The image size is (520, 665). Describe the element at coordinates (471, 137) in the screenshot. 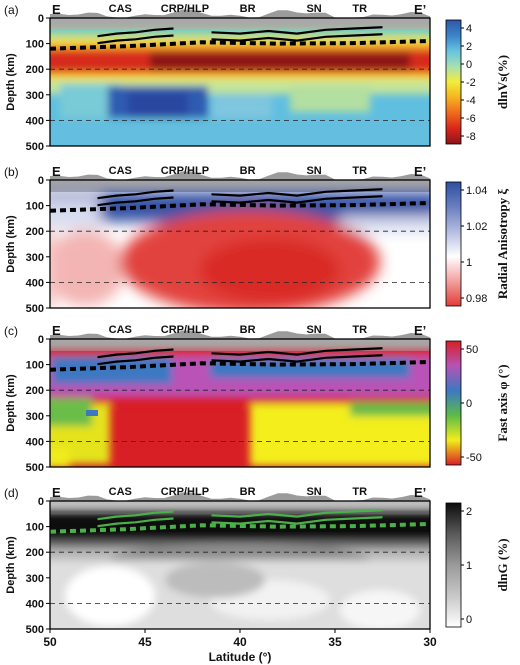

I see `colorbar-tick-label: -8` at that location.